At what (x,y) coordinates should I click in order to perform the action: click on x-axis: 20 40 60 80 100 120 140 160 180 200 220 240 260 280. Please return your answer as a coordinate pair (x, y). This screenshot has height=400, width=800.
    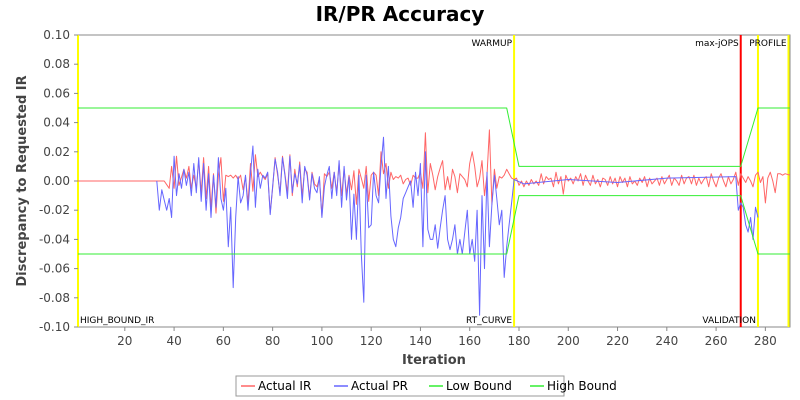
    Looking at the image, I should click on (447, 337).